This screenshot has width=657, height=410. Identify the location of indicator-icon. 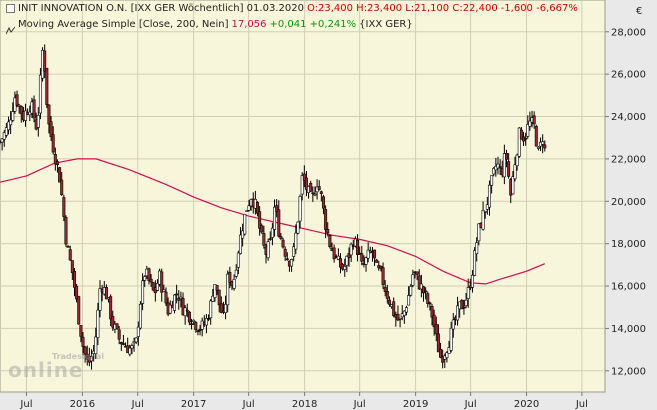
(10, 27).